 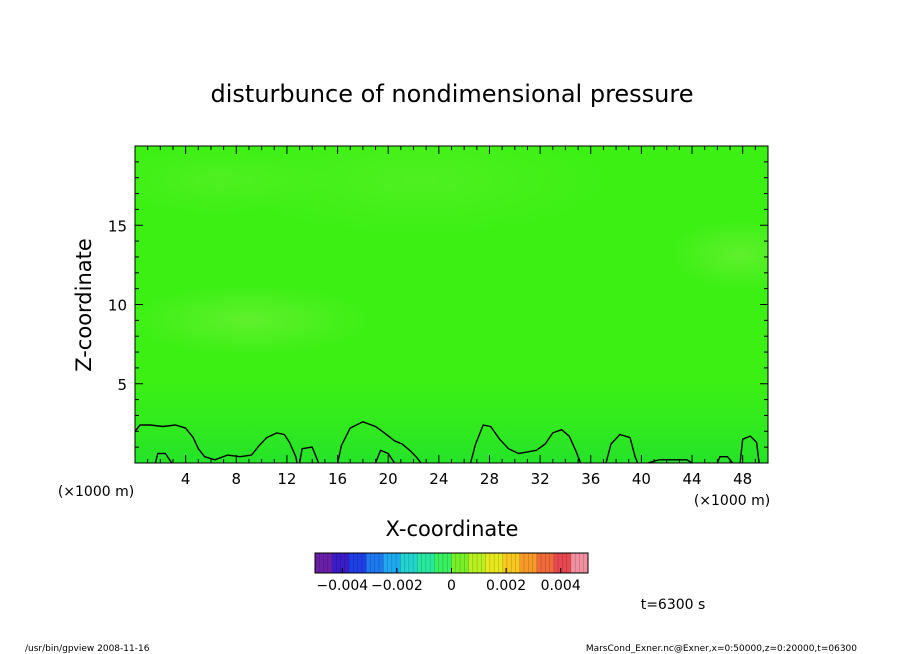 I want to click on x-tick-label: 4, so click(x=186, y=479).